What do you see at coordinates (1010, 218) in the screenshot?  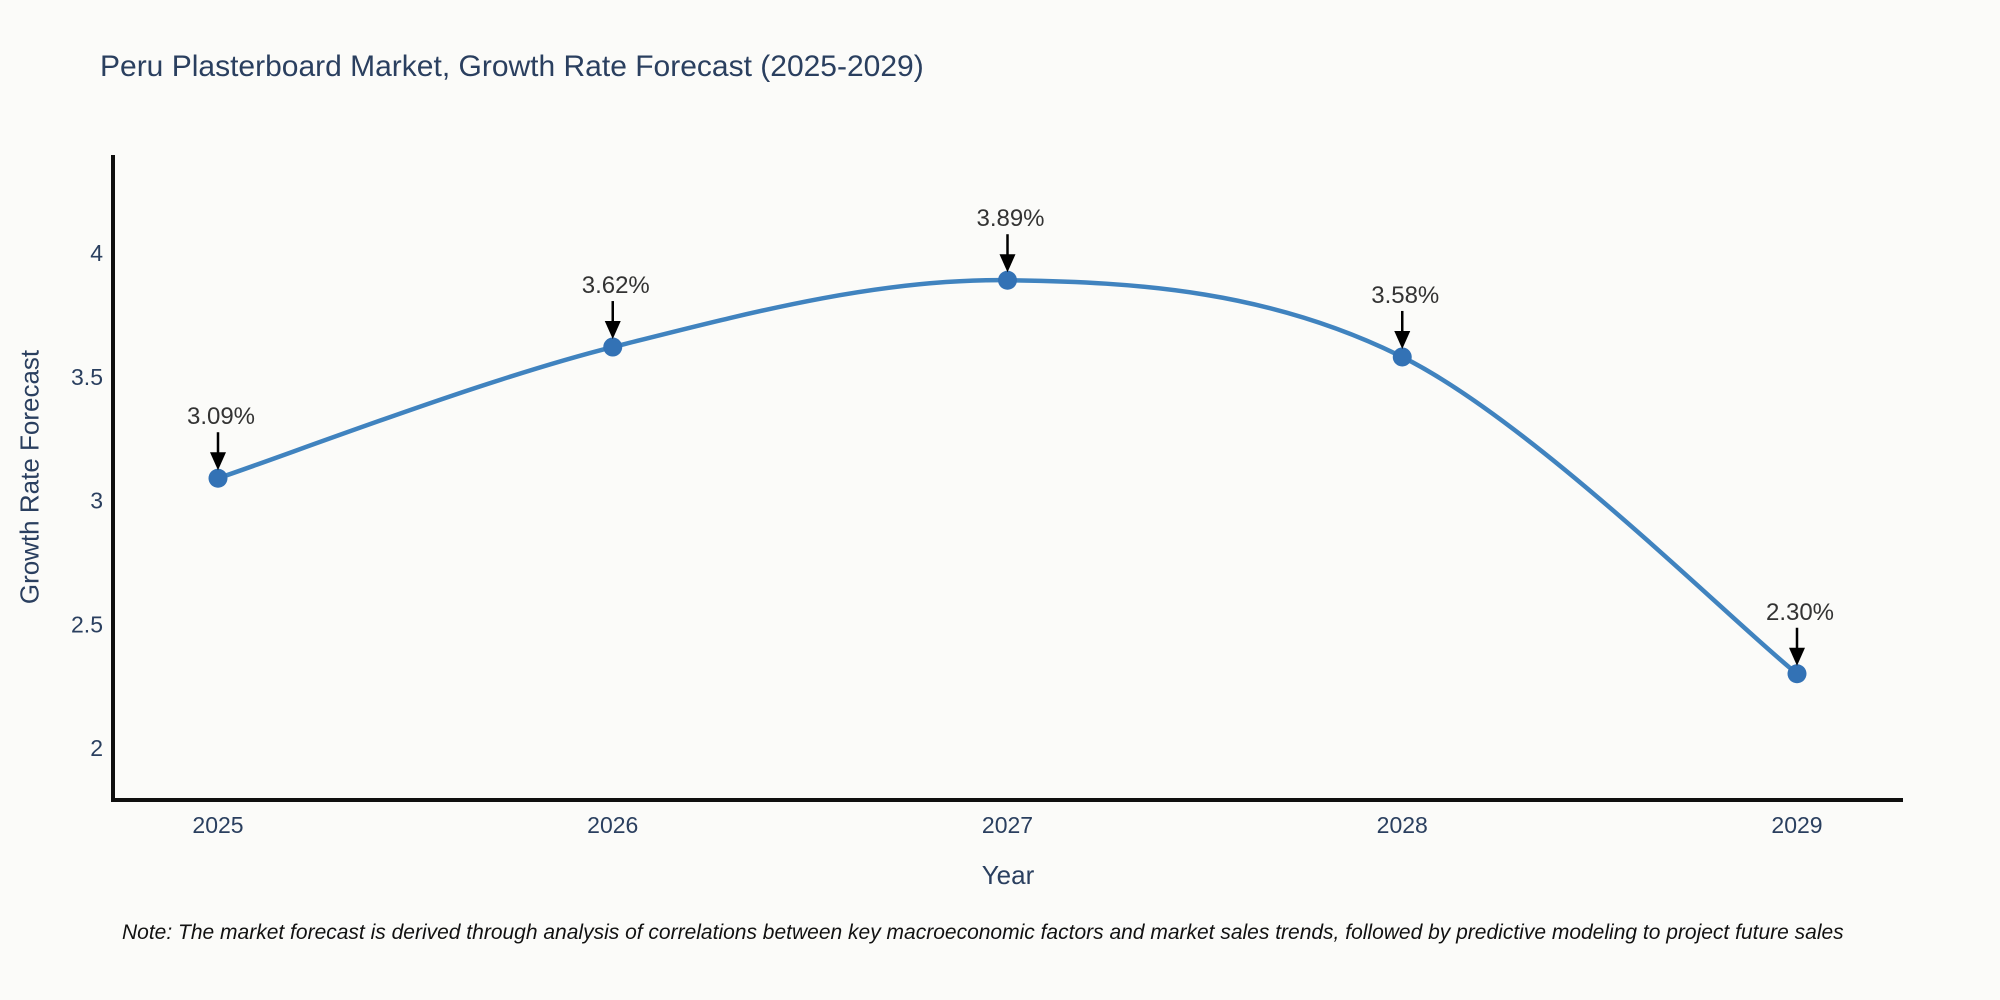 I see `point-annotation: 3.89%` at bounding box center [1010, 218].